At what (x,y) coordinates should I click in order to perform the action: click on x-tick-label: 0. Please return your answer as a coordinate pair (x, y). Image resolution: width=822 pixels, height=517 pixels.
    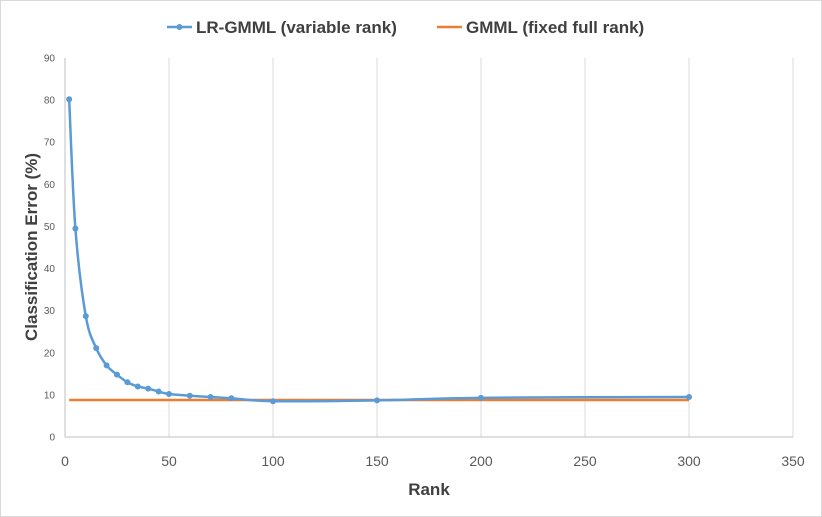
    Looking at the image, I should click on (65, 461).